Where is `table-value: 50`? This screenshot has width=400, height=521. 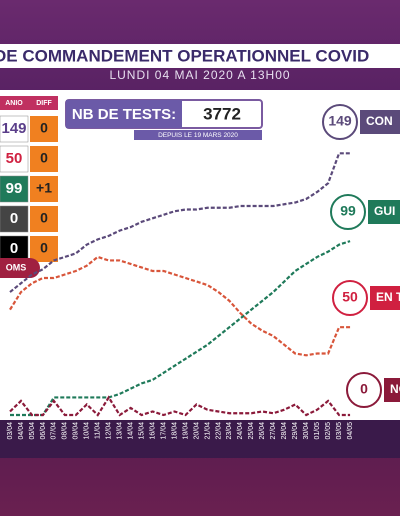
table-value: 50 is located at coordinates (14, 158).